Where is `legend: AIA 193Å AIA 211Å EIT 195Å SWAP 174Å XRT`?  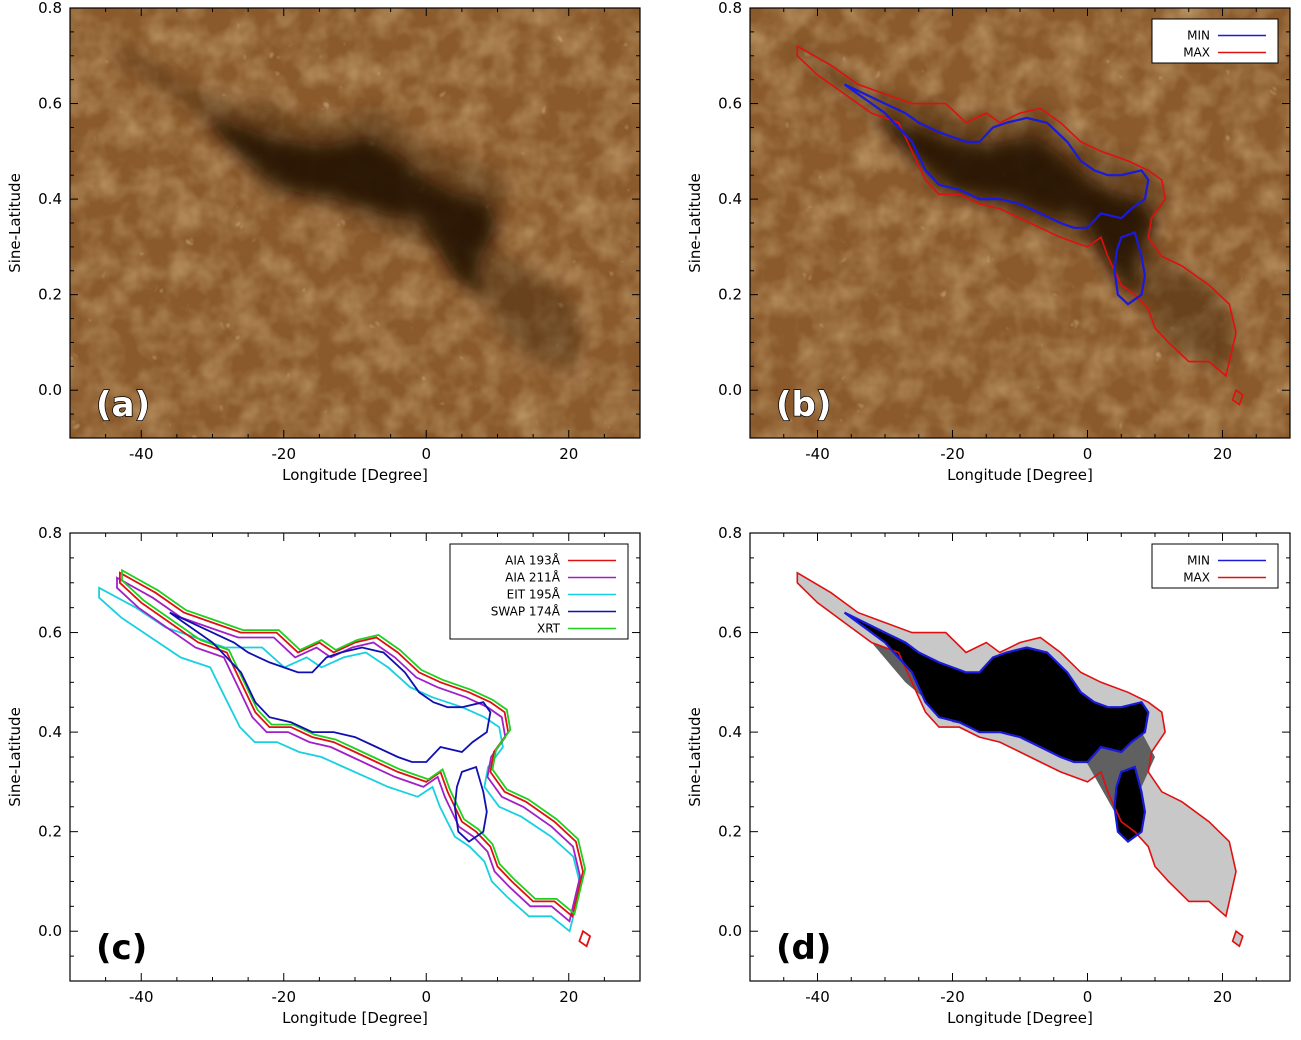
legend: AIA 193Å AIA 211Å EIT 195Å SWAP 174Å XRT is located at coordinates (539, 591).